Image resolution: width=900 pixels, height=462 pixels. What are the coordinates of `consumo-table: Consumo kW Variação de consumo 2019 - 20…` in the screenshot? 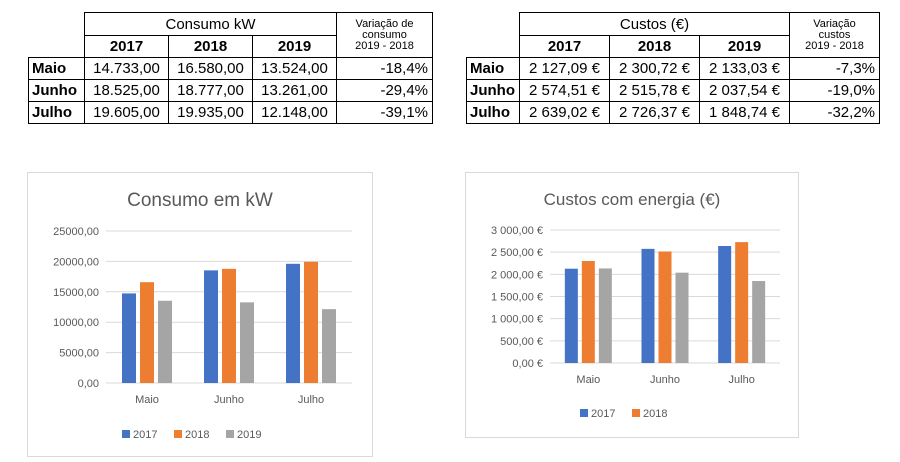 It's located at (230, 68).